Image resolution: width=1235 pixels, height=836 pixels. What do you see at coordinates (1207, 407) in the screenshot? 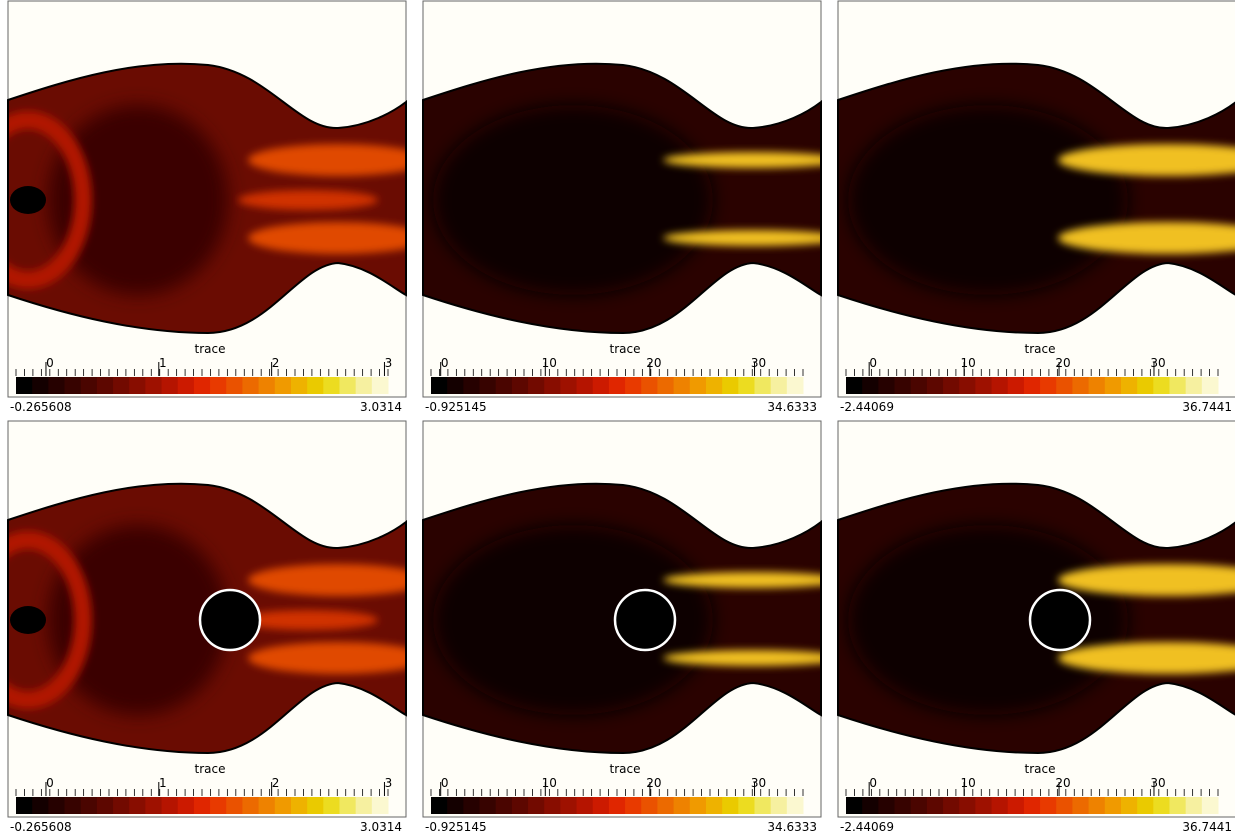
I see `range-max: 36.7441` at bounding box center [1207, 407].